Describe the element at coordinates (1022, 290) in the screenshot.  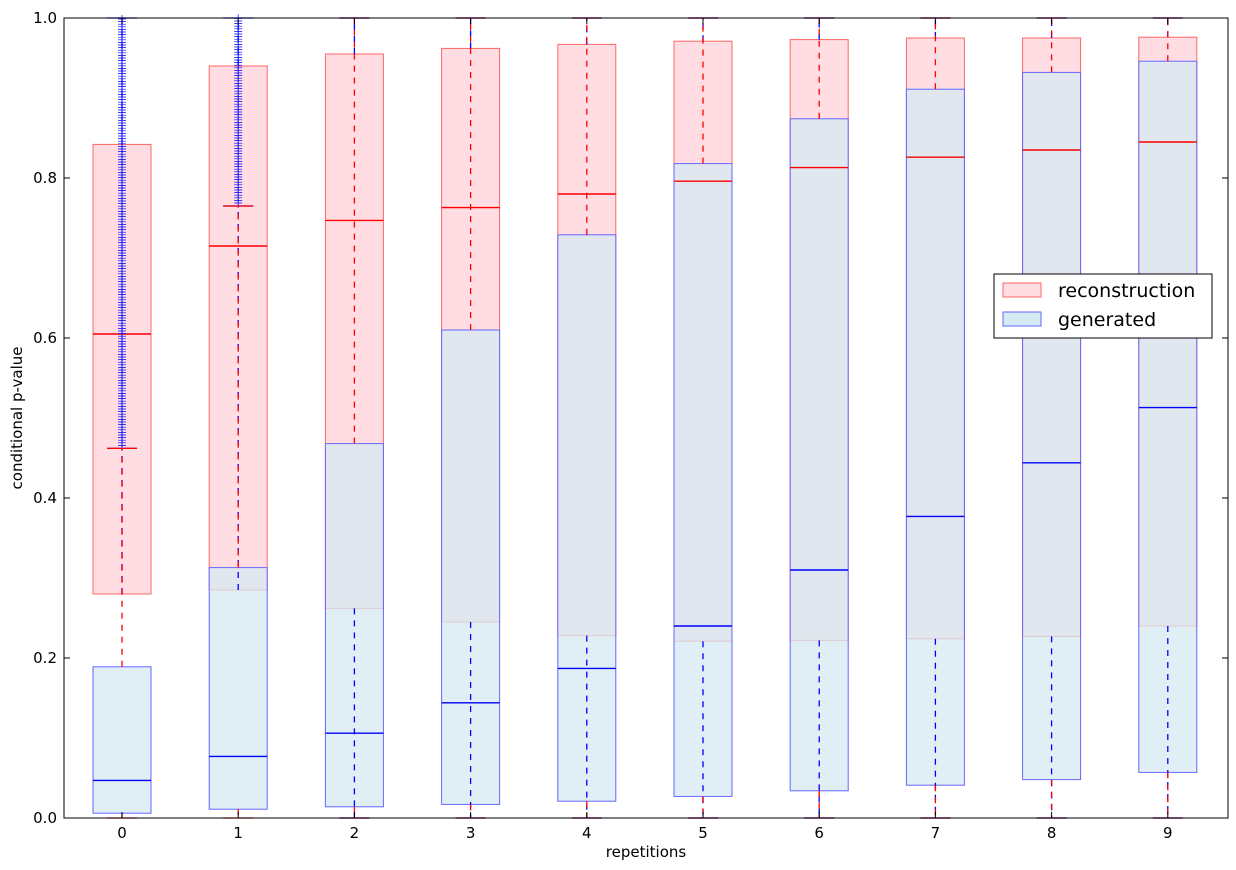
I see `legend-swatch-reconstruction` at that location.